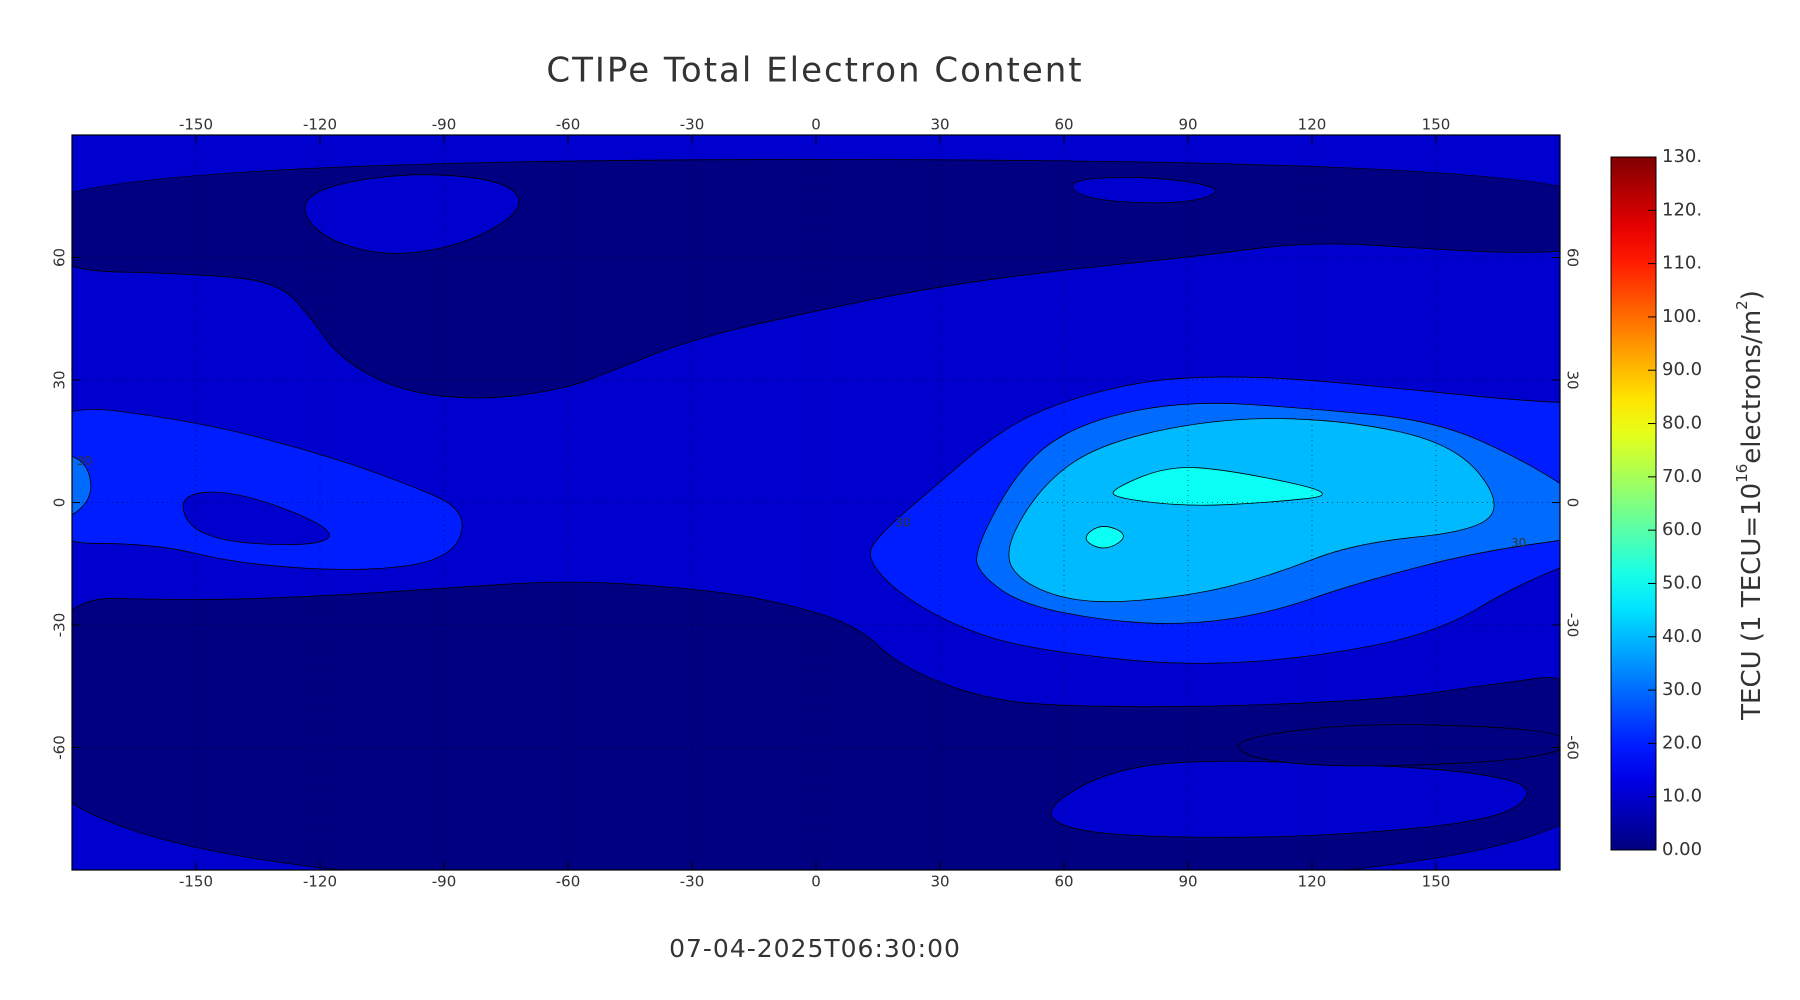 The width and height of the screenshot is (1800, 1000). Describe the element at coordinates (1682, 209) in the screenshot. I see `colorbar-tick-label: 120.` at that location.